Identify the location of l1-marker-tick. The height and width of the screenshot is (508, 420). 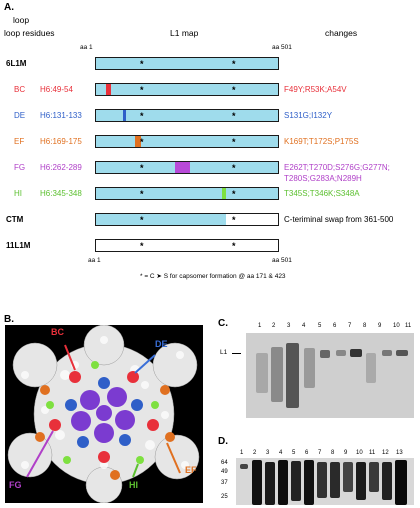
(236, 353).